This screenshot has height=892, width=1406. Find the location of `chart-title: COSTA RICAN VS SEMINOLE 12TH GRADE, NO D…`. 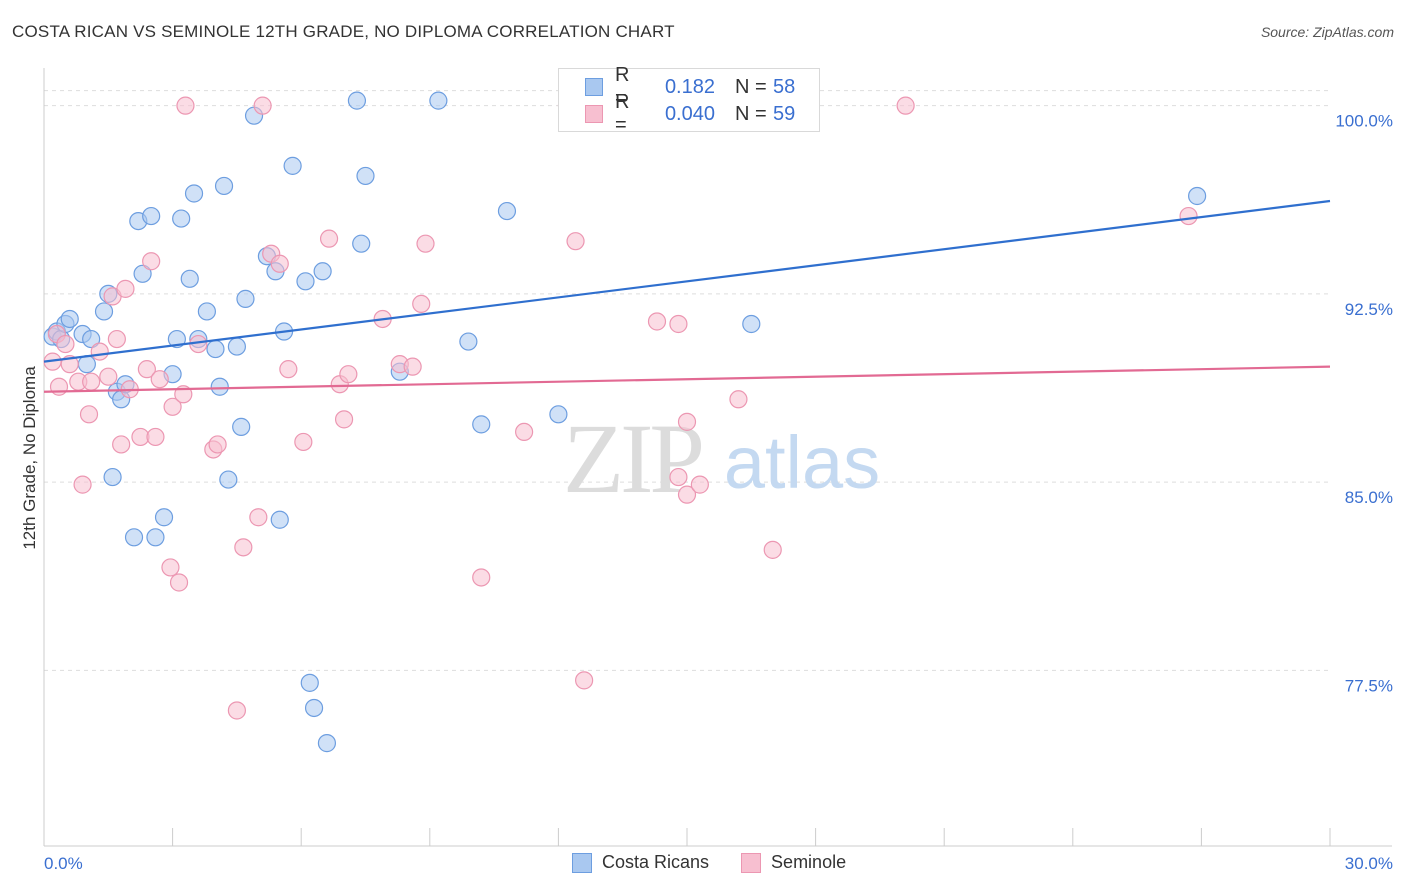

chart-title: COSTA RICAN VS SEMINOLE 12TH GRADE, NO D… is located at coordinates (343, 31).